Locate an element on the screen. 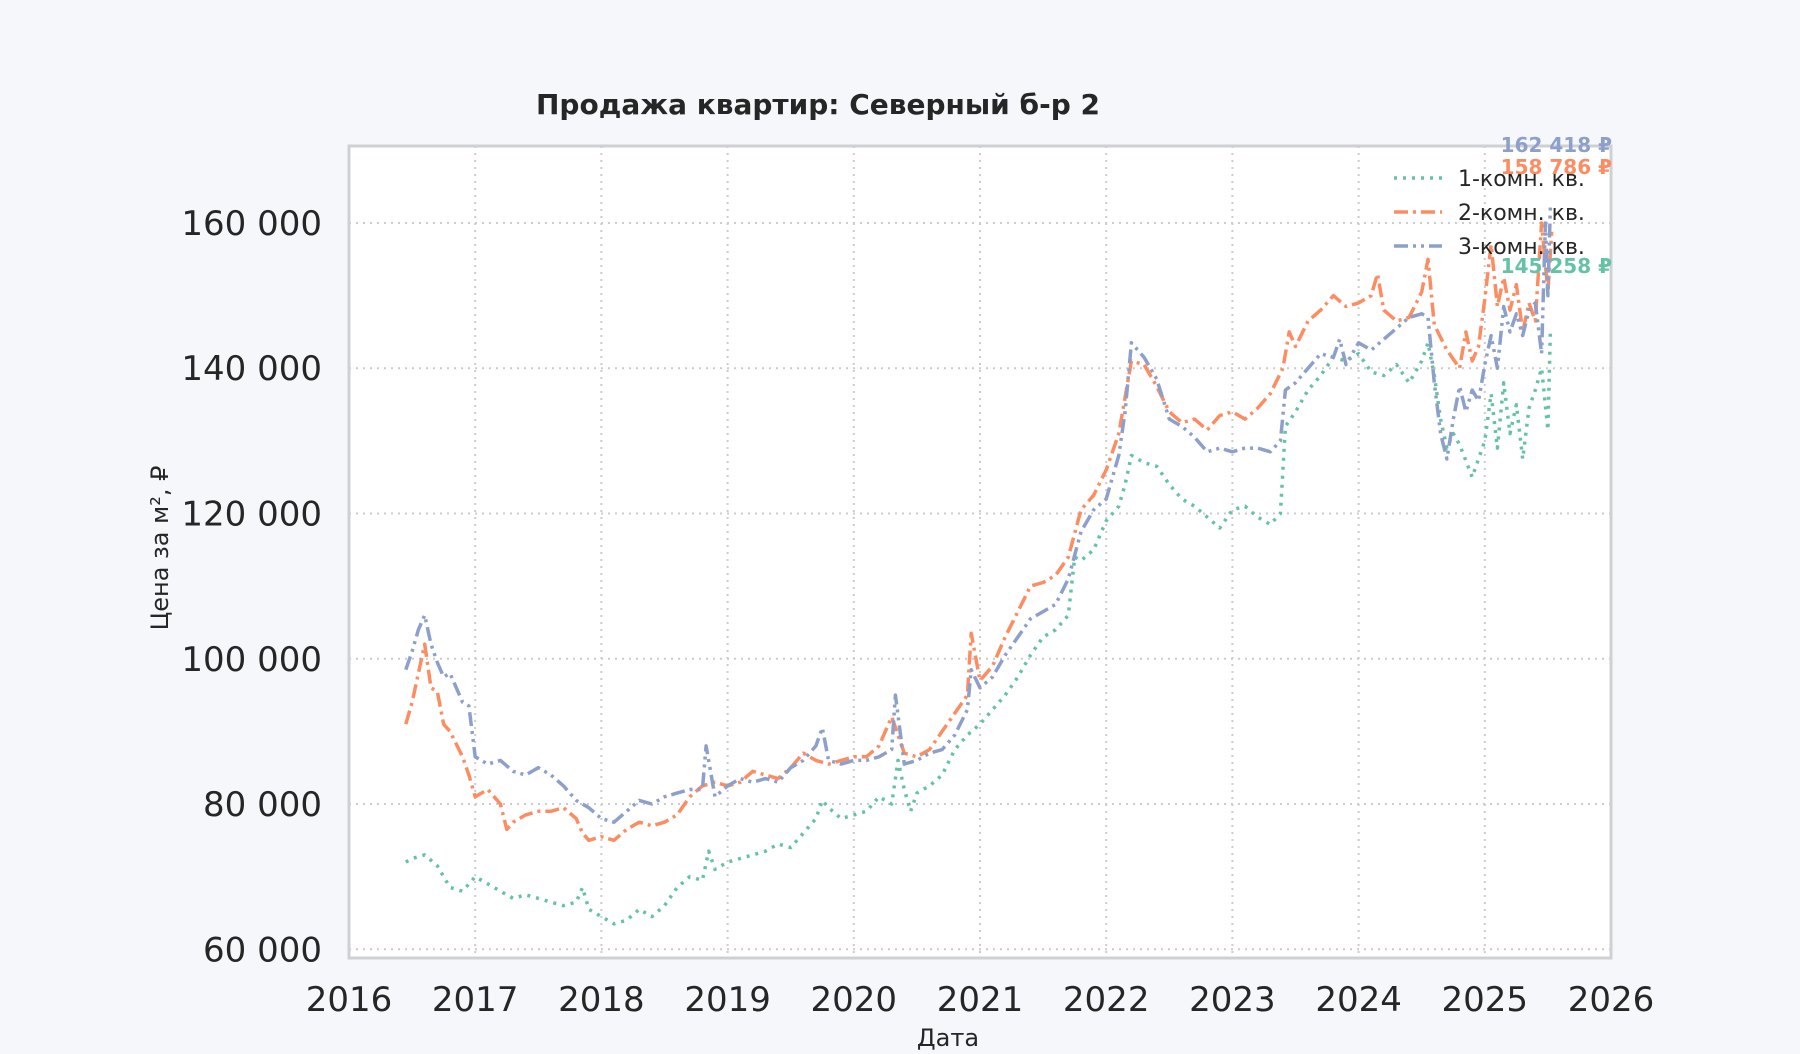 Image resolution: width=1800 pixels, height=1054 pixels. y-axis-label: Цена за м², ₽ is located at coordinates (160, 548).